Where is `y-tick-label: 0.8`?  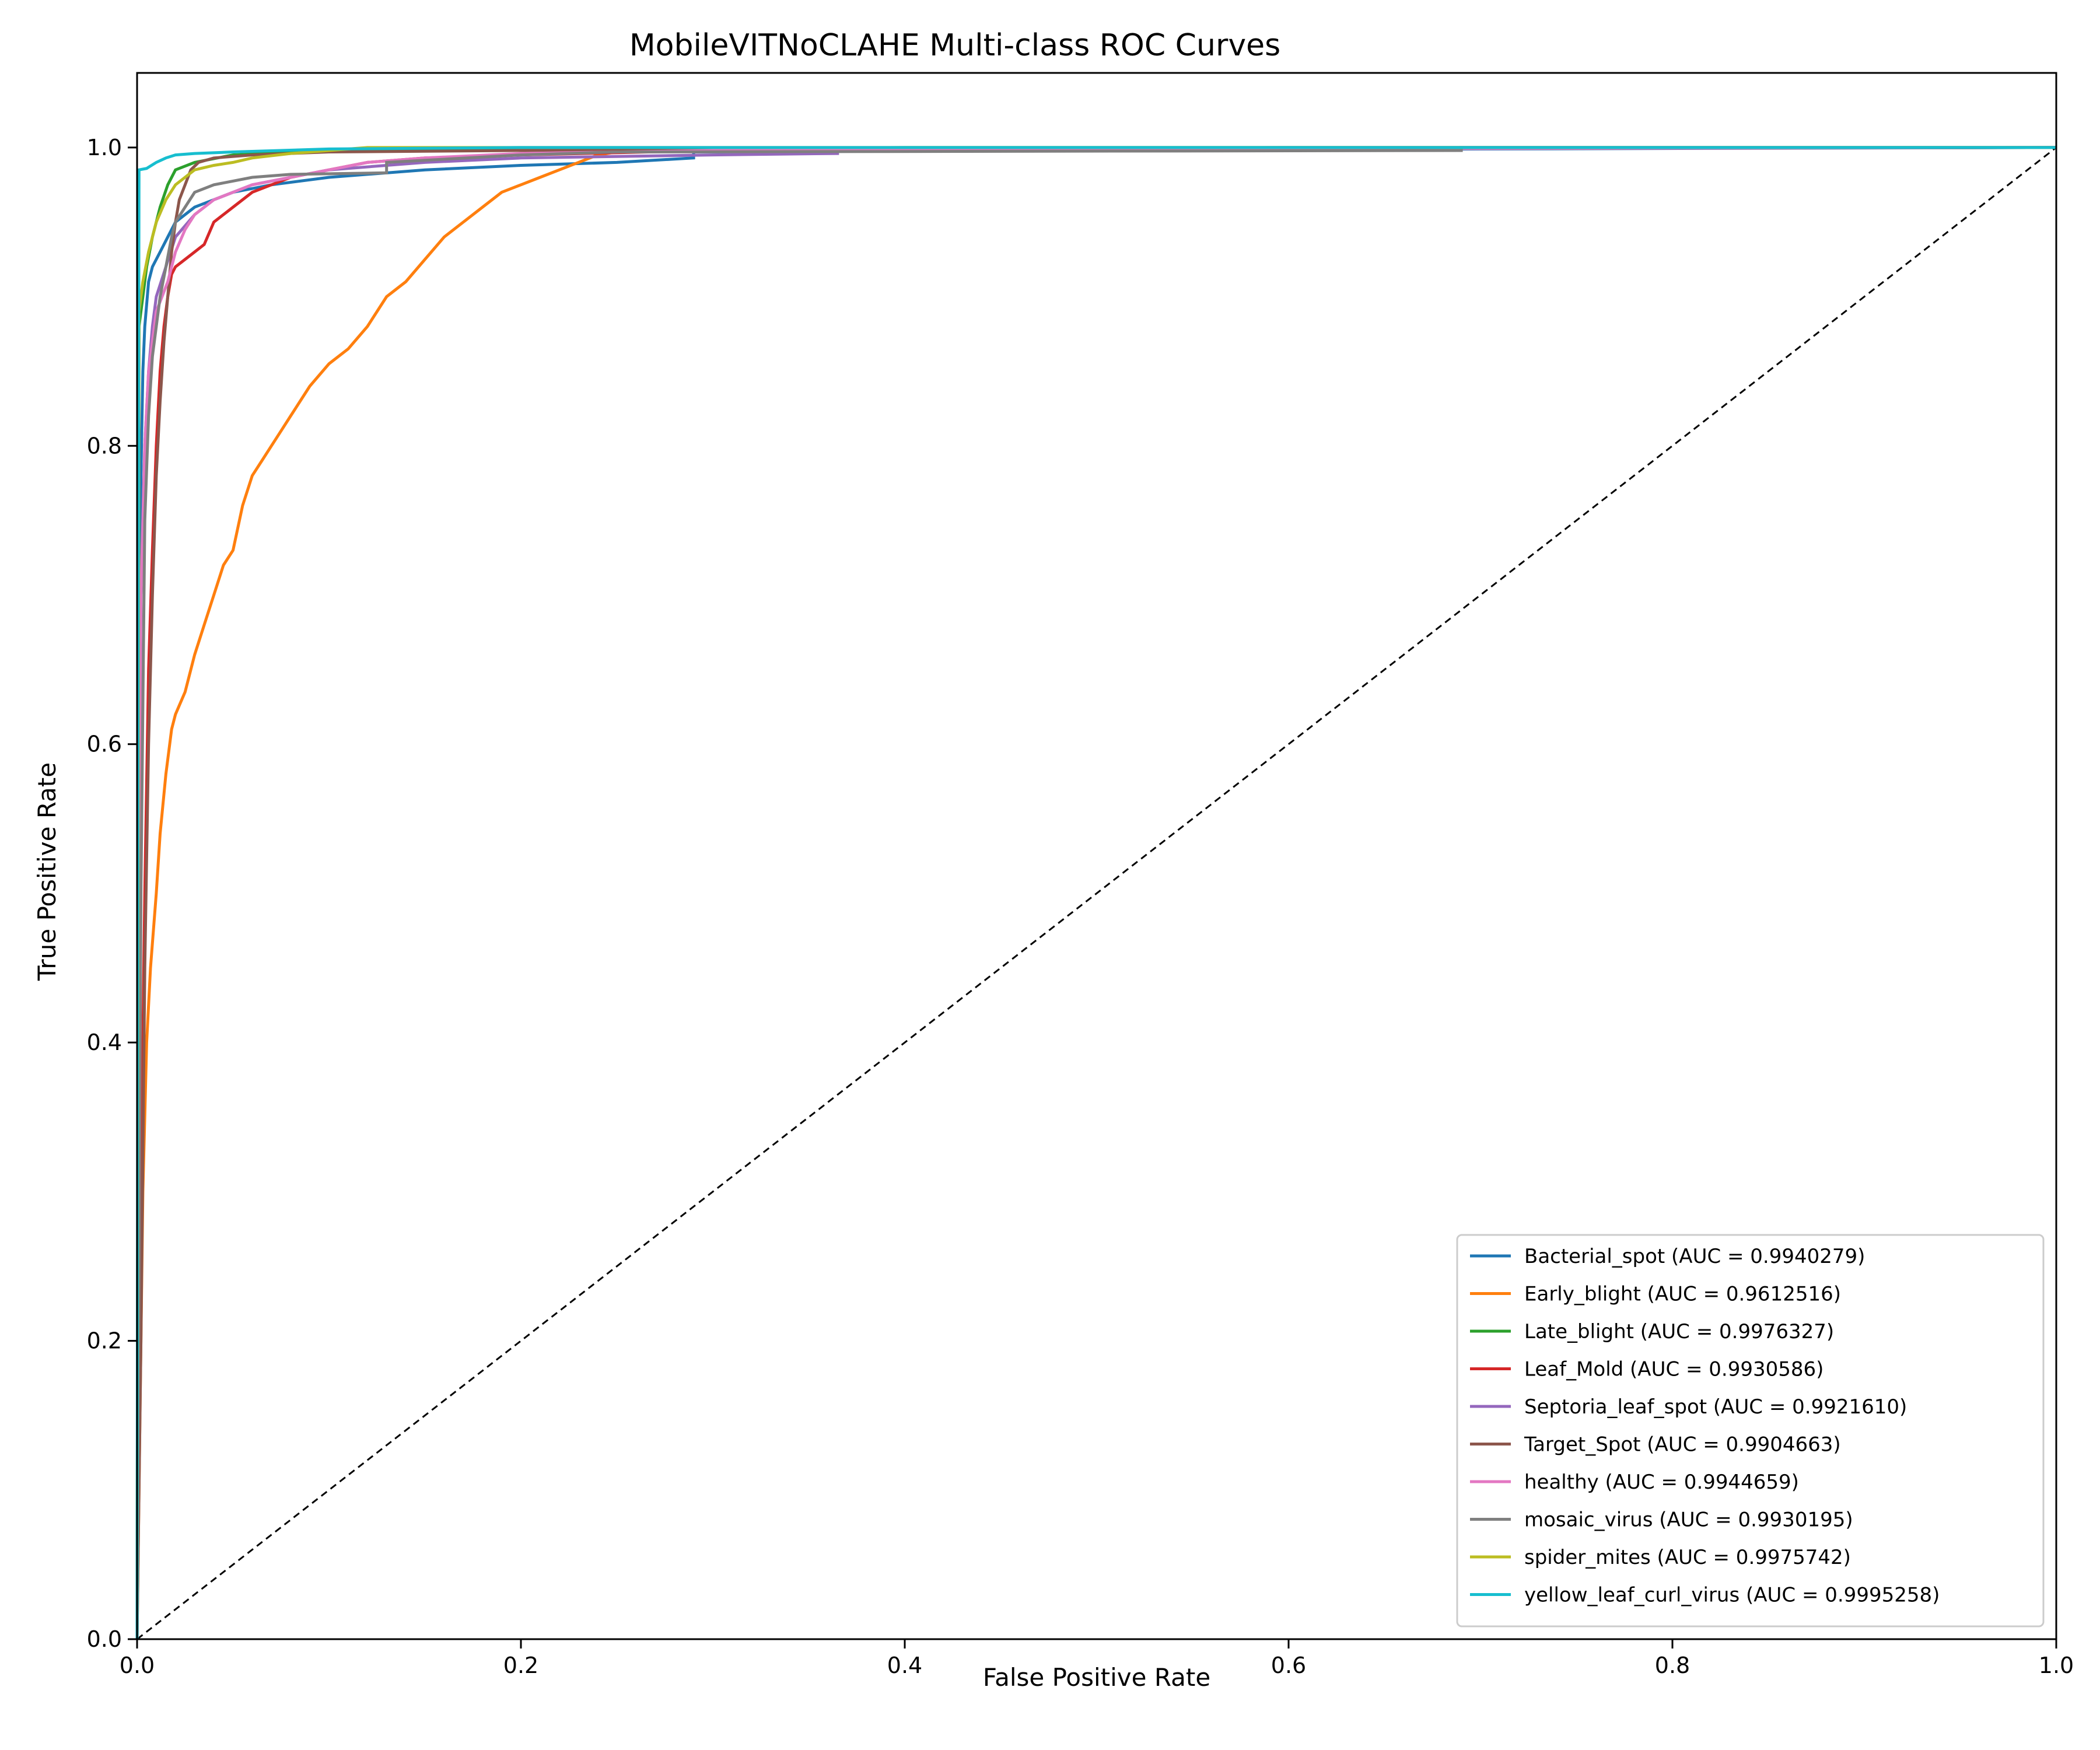
y-tick-label: 0.8 is located at coordinates (104, 446).